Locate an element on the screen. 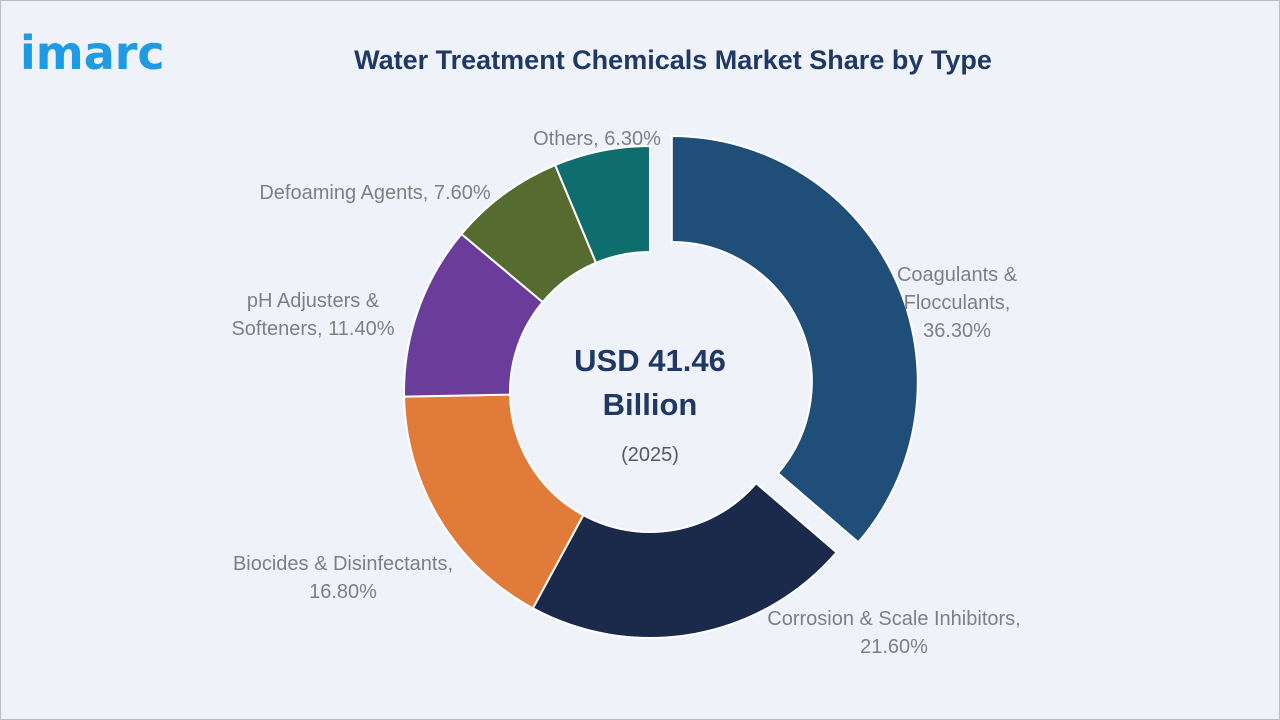 This screenshot has width=1280, height=720. slice-others is located at coordinates (602, 204).